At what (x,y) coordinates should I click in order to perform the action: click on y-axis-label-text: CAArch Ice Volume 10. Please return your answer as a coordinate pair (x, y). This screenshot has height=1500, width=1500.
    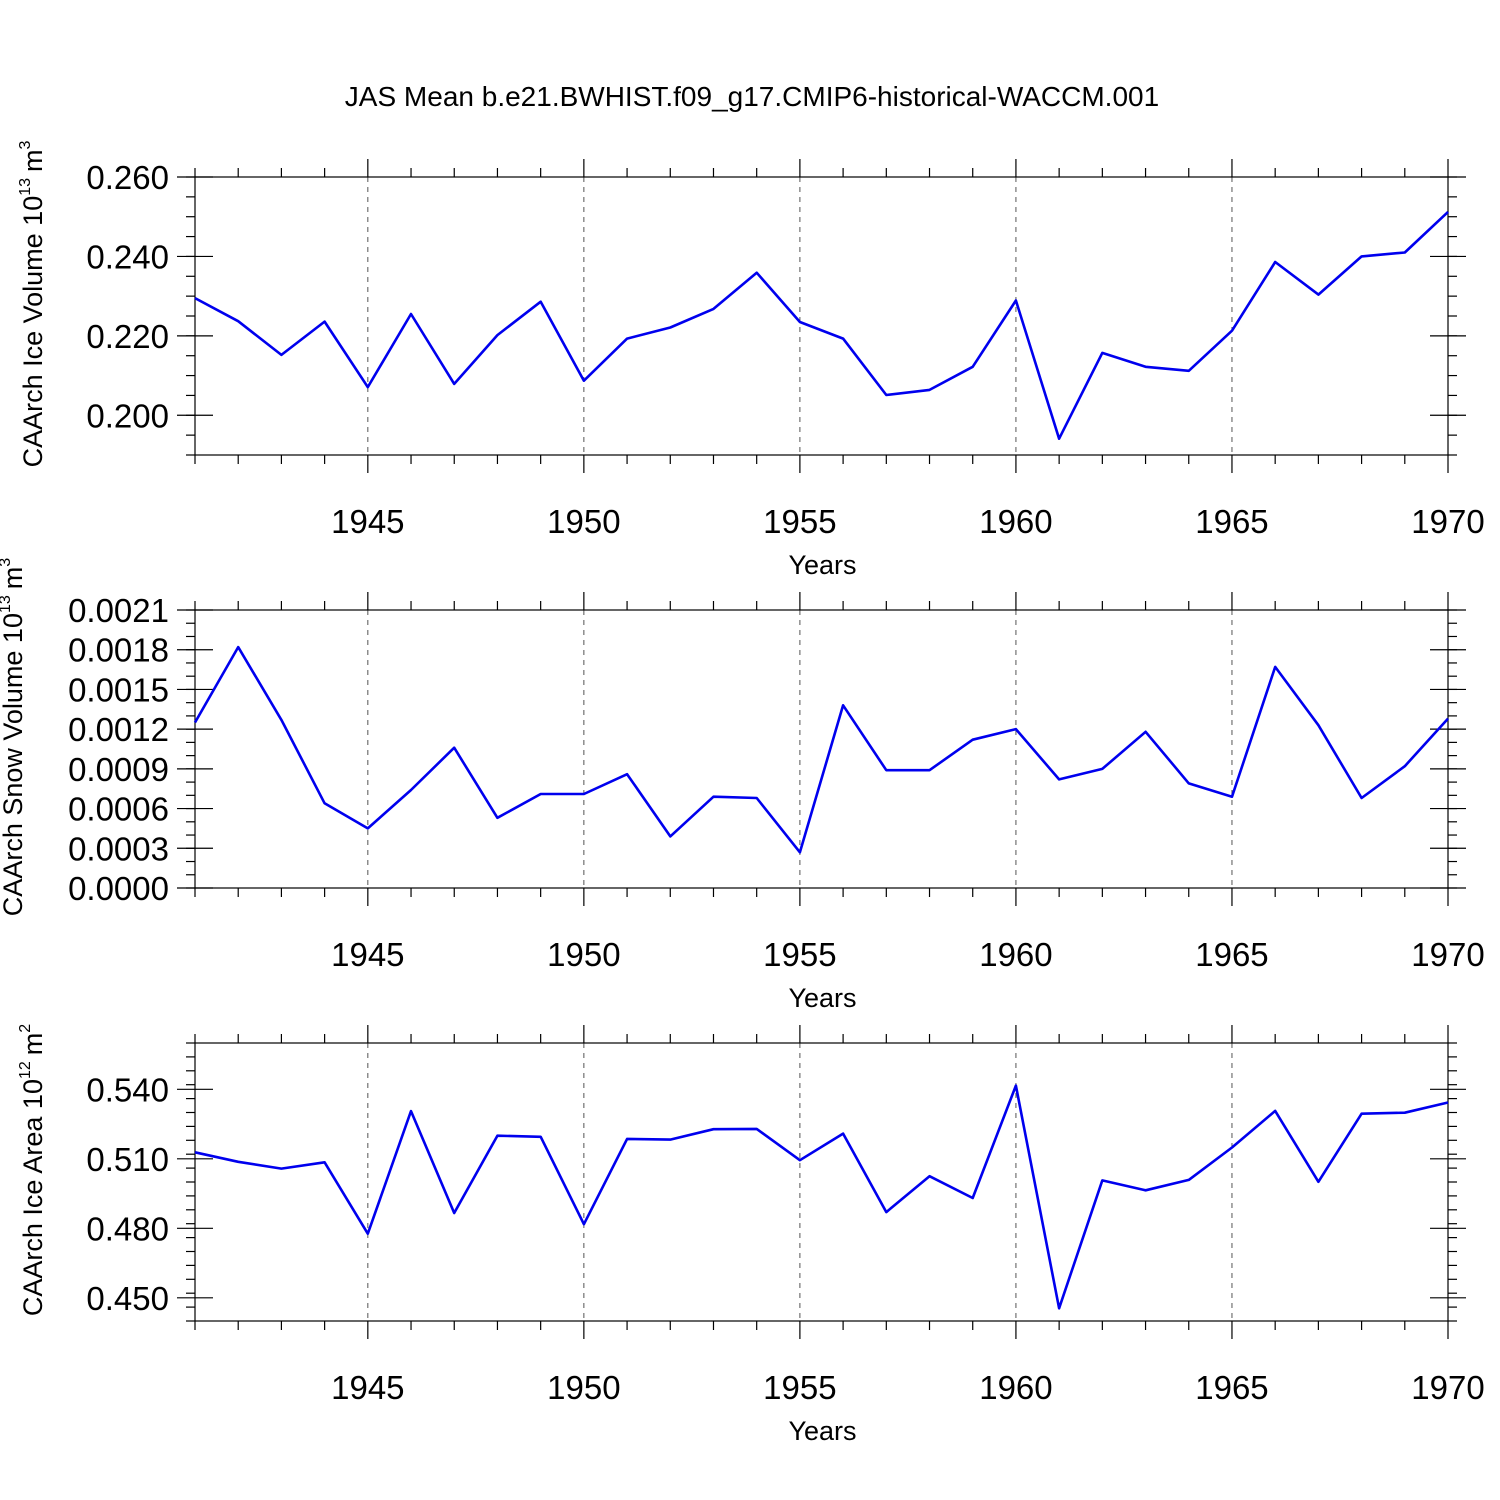
    Looking at the image, I should click on (33, 332).